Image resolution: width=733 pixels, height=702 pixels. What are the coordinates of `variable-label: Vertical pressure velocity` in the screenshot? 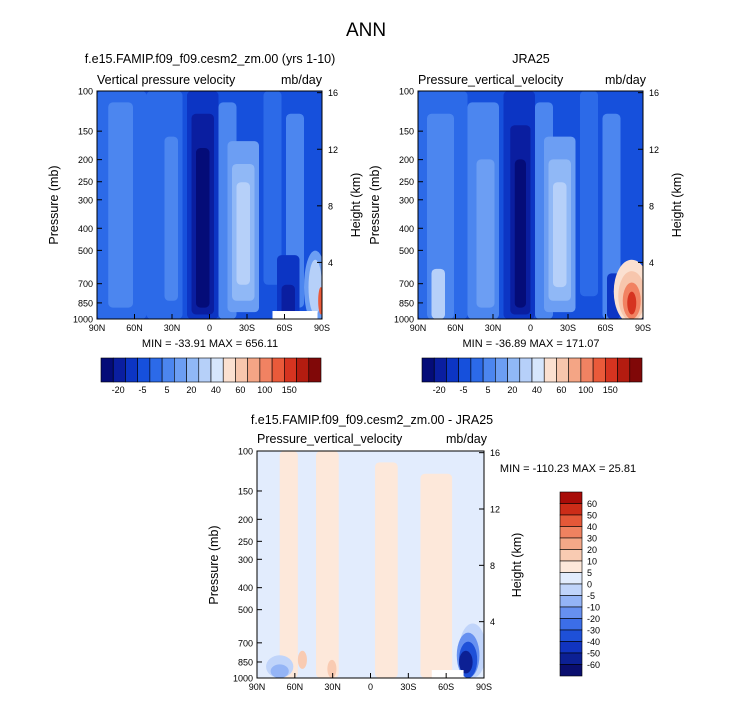 It's located at (166, 80).